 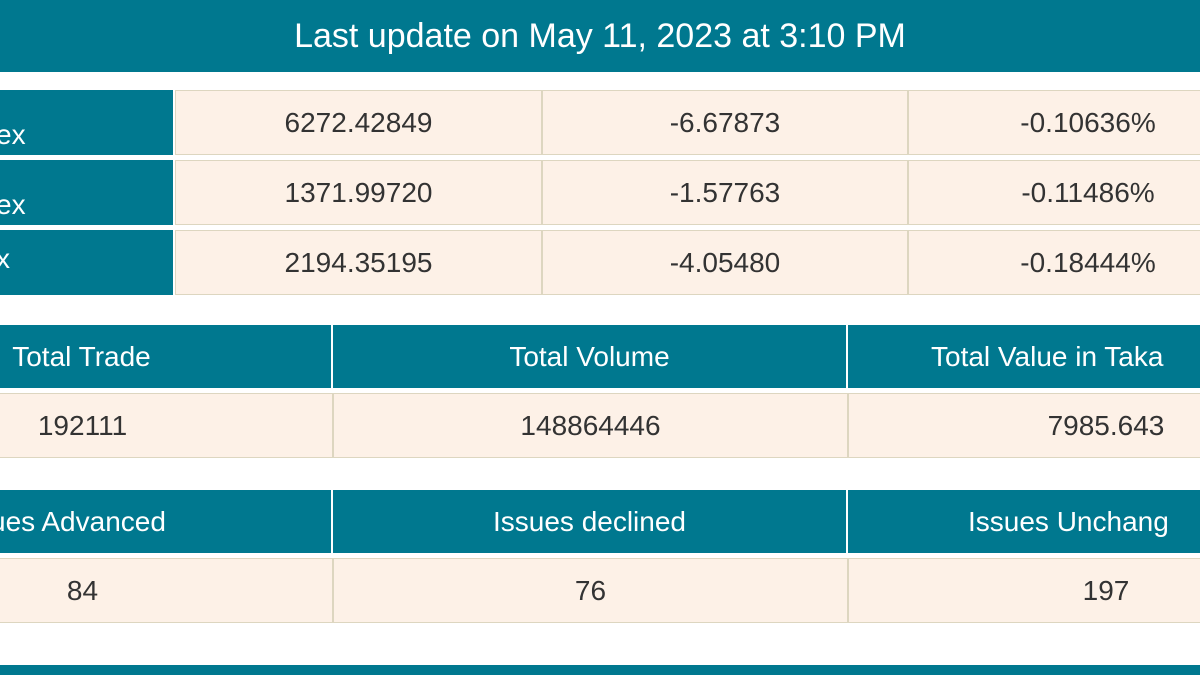 What do you see at coordinates (358, 192) in the screenshot?
I see `index-value: 1371.99720` at bounding box center [358, 192].